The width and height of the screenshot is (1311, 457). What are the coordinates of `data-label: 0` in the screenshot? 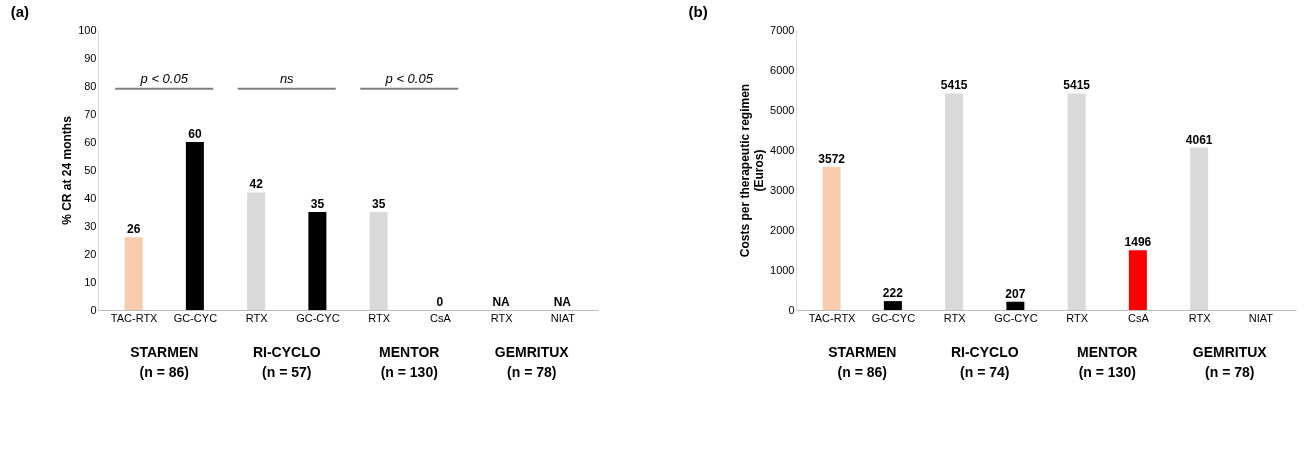 It's located at (440, 302).